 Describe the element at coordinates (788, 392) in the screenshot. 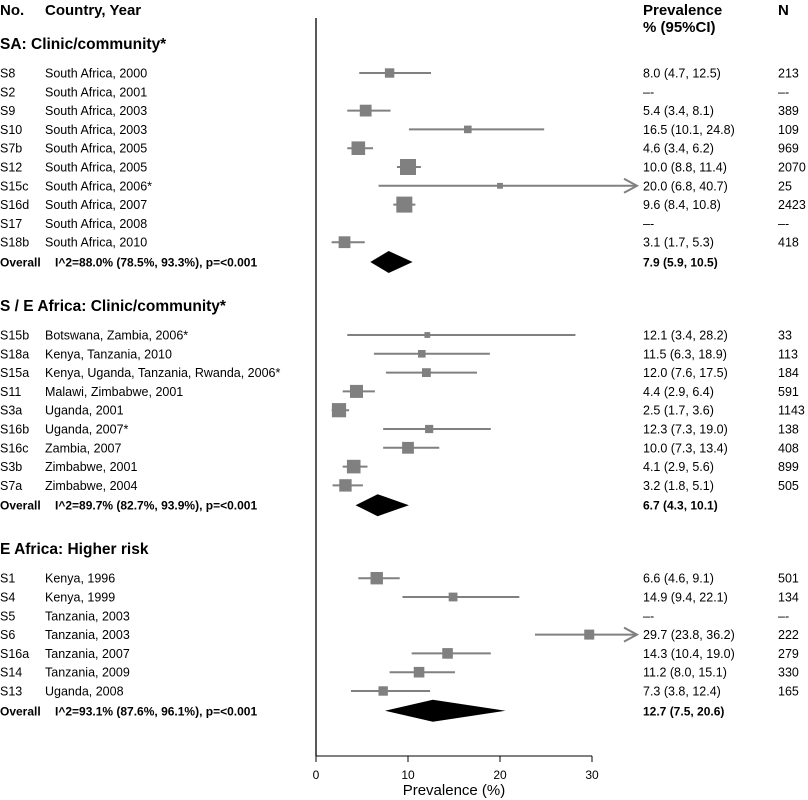

I see `study-n: 591` at that location.